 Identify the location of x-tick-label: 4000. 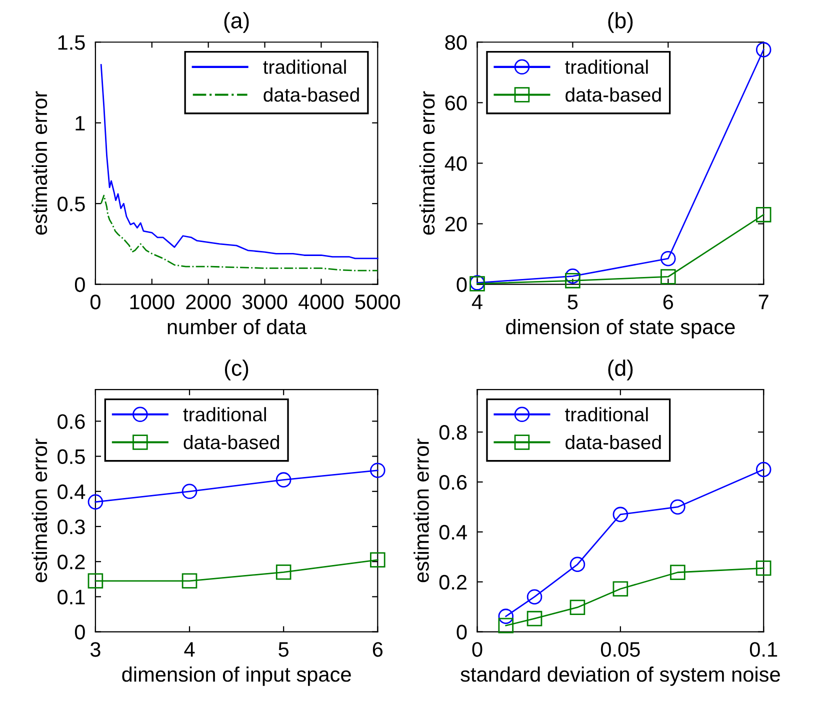
(321, 302).